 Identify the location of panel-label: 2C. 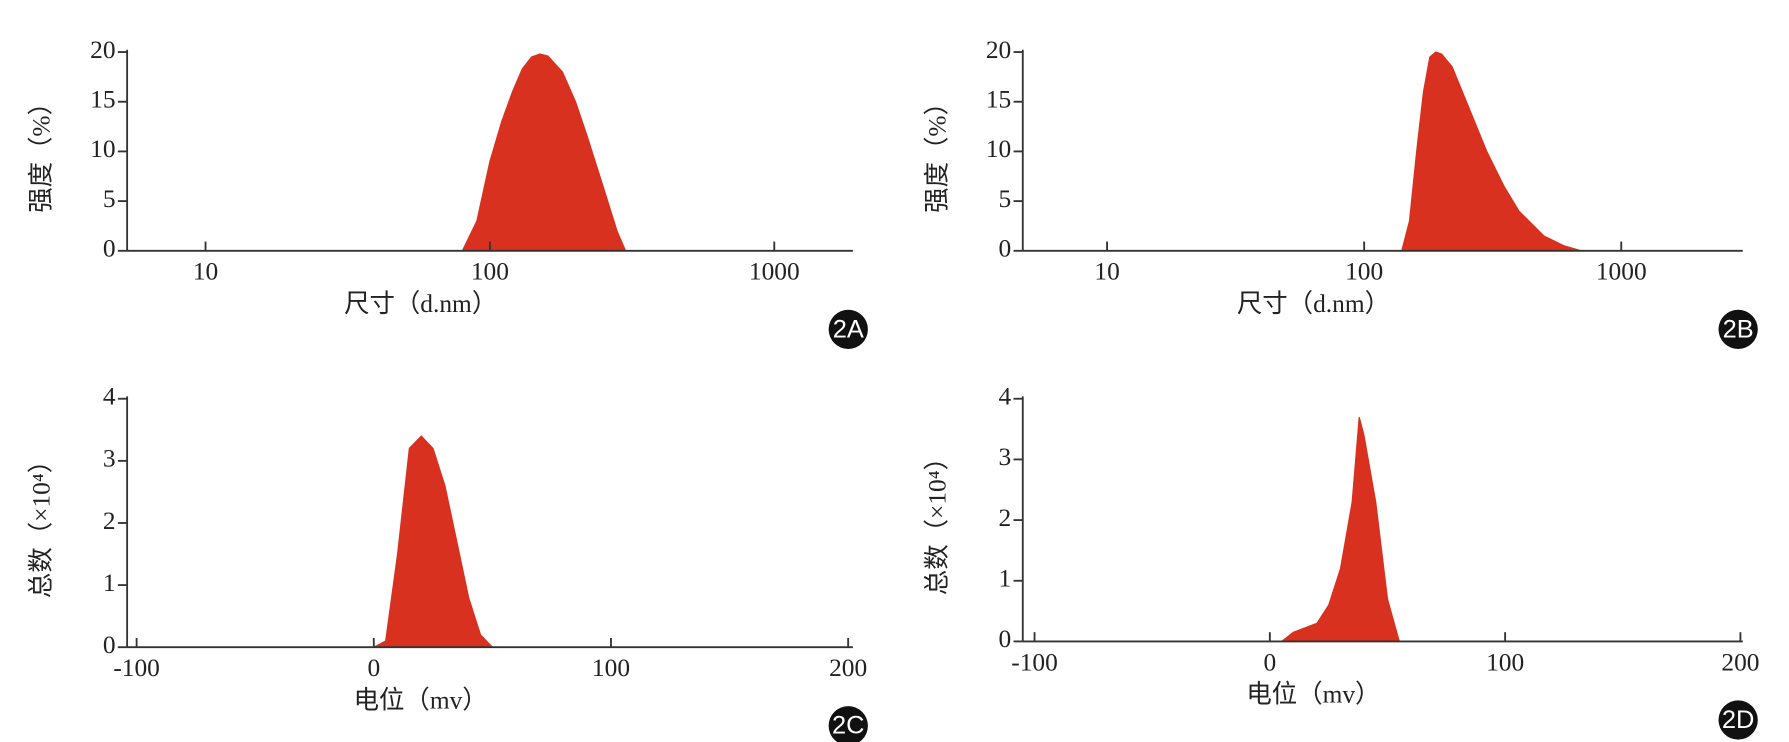
(848, 726).